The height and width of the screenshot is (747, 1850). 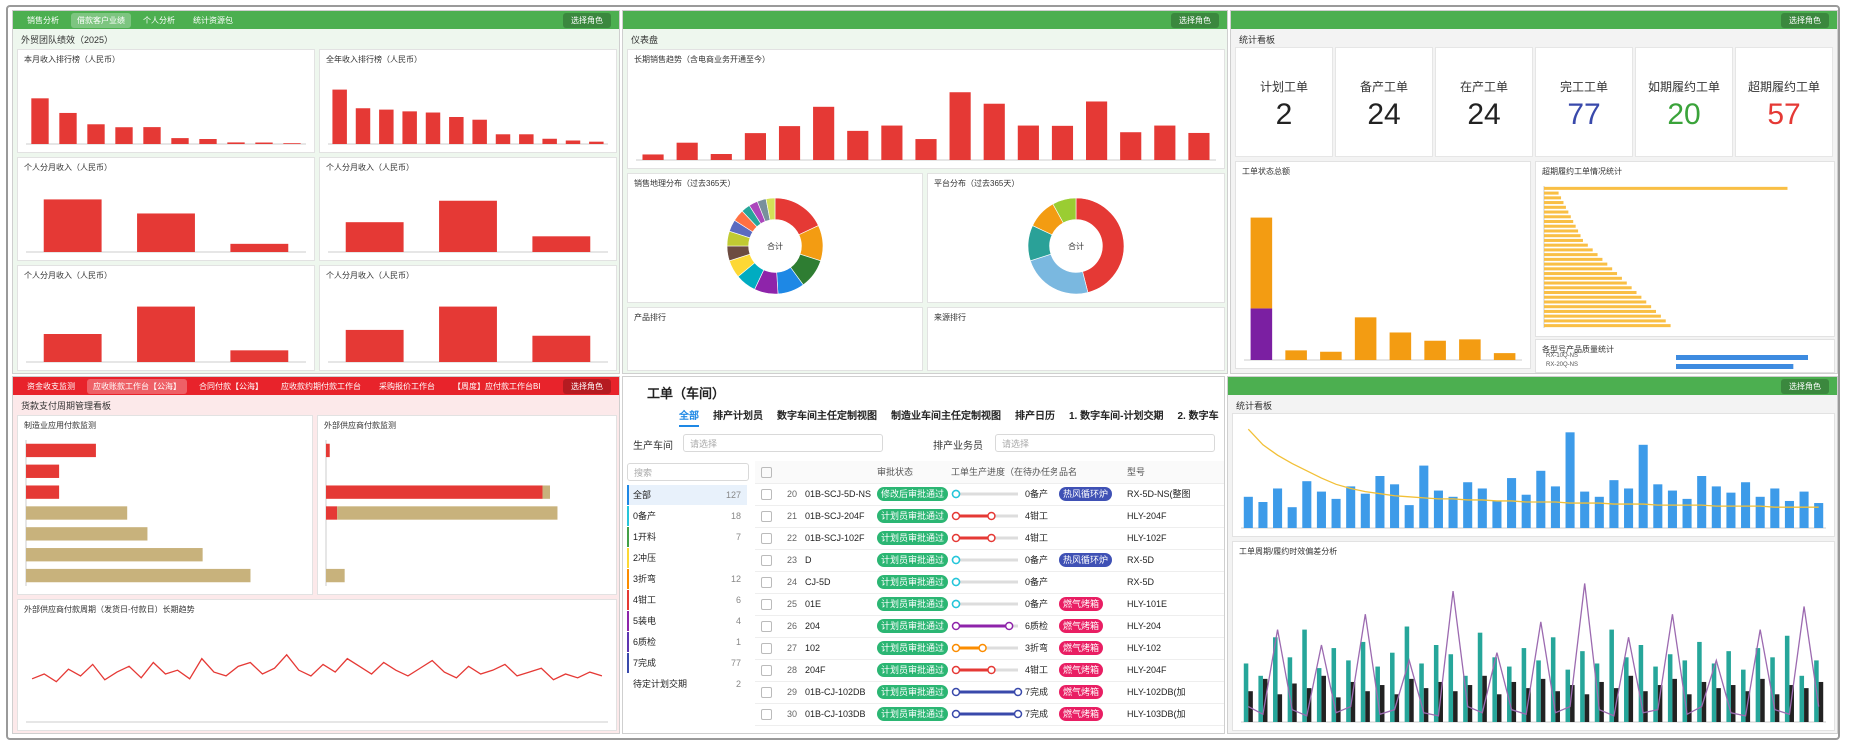 What do you see at coordinates (1484, 114) in the screenshot?
I see `kpi-value: 24` at bounding box center [1484, 114].